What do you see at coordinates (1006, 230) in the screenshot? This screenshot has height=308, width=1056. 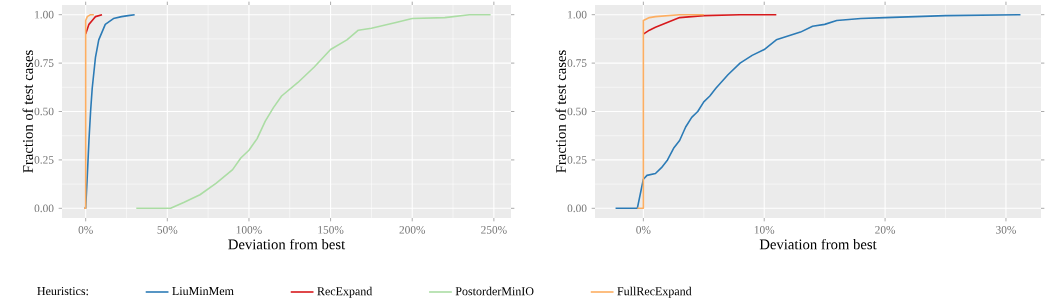 I see `x-tick-label: 30%` at bounding box center [1006, 230].